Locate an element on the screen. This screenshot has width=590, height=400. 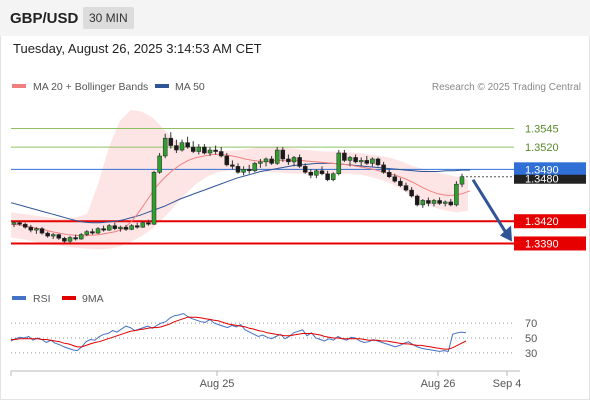
header-bar: GBP/USD 30 MIN is located at coordinates (295, 18).